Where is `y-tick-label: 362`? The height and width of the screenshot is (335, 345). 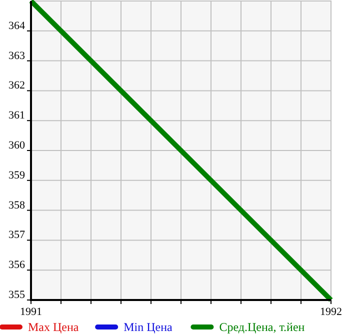
y-tick-label: 362 is located at coordinates (16, 86).